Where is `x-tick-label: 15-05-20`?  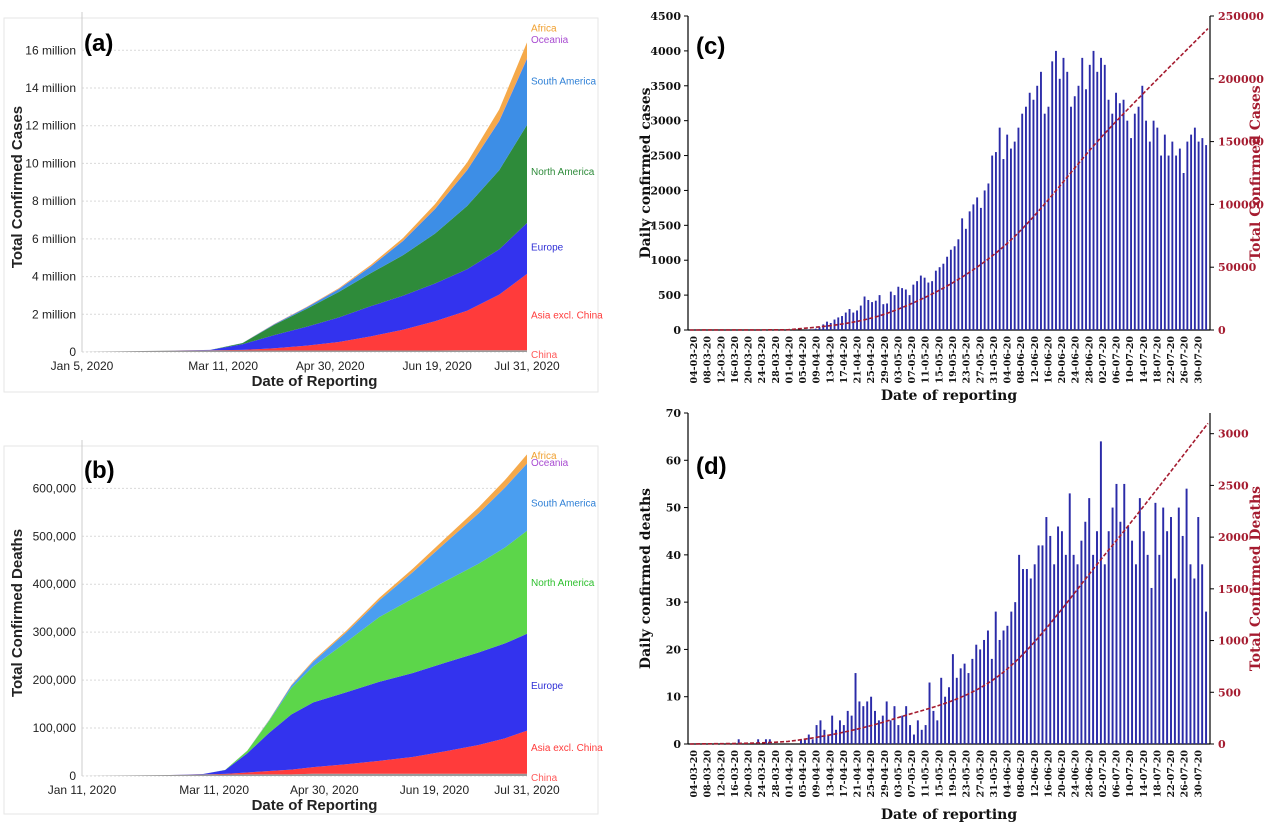
x-tick-label: 15-05-20 is located at coordinates (939, 360).